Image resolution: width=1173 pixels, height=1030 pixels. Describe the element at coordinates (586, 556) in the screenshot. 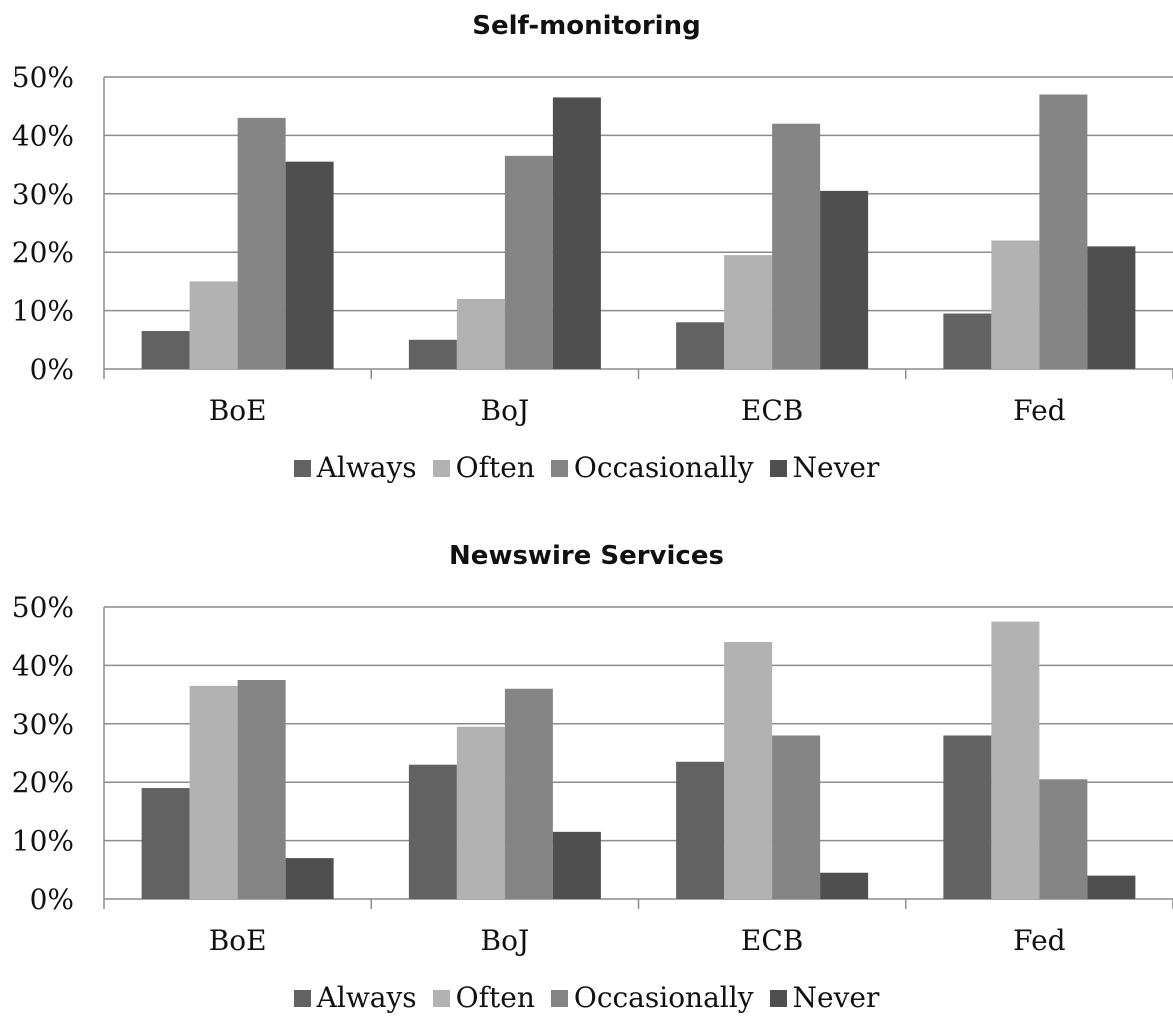

I see `chart-title: Newswire Services` at that location.